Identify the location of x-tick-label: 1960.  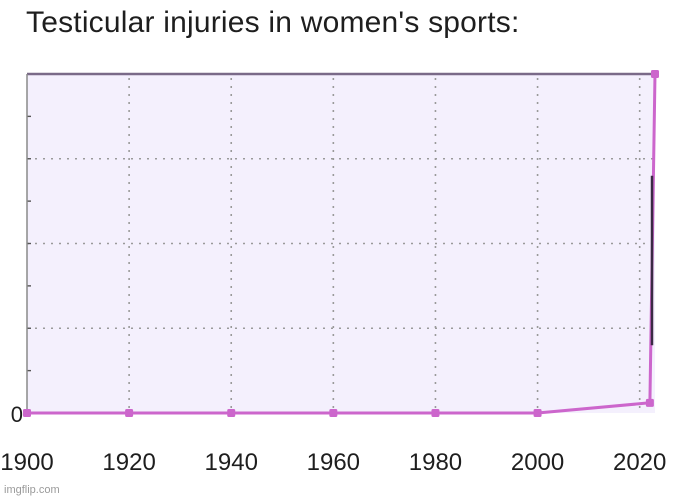
(333, 462).